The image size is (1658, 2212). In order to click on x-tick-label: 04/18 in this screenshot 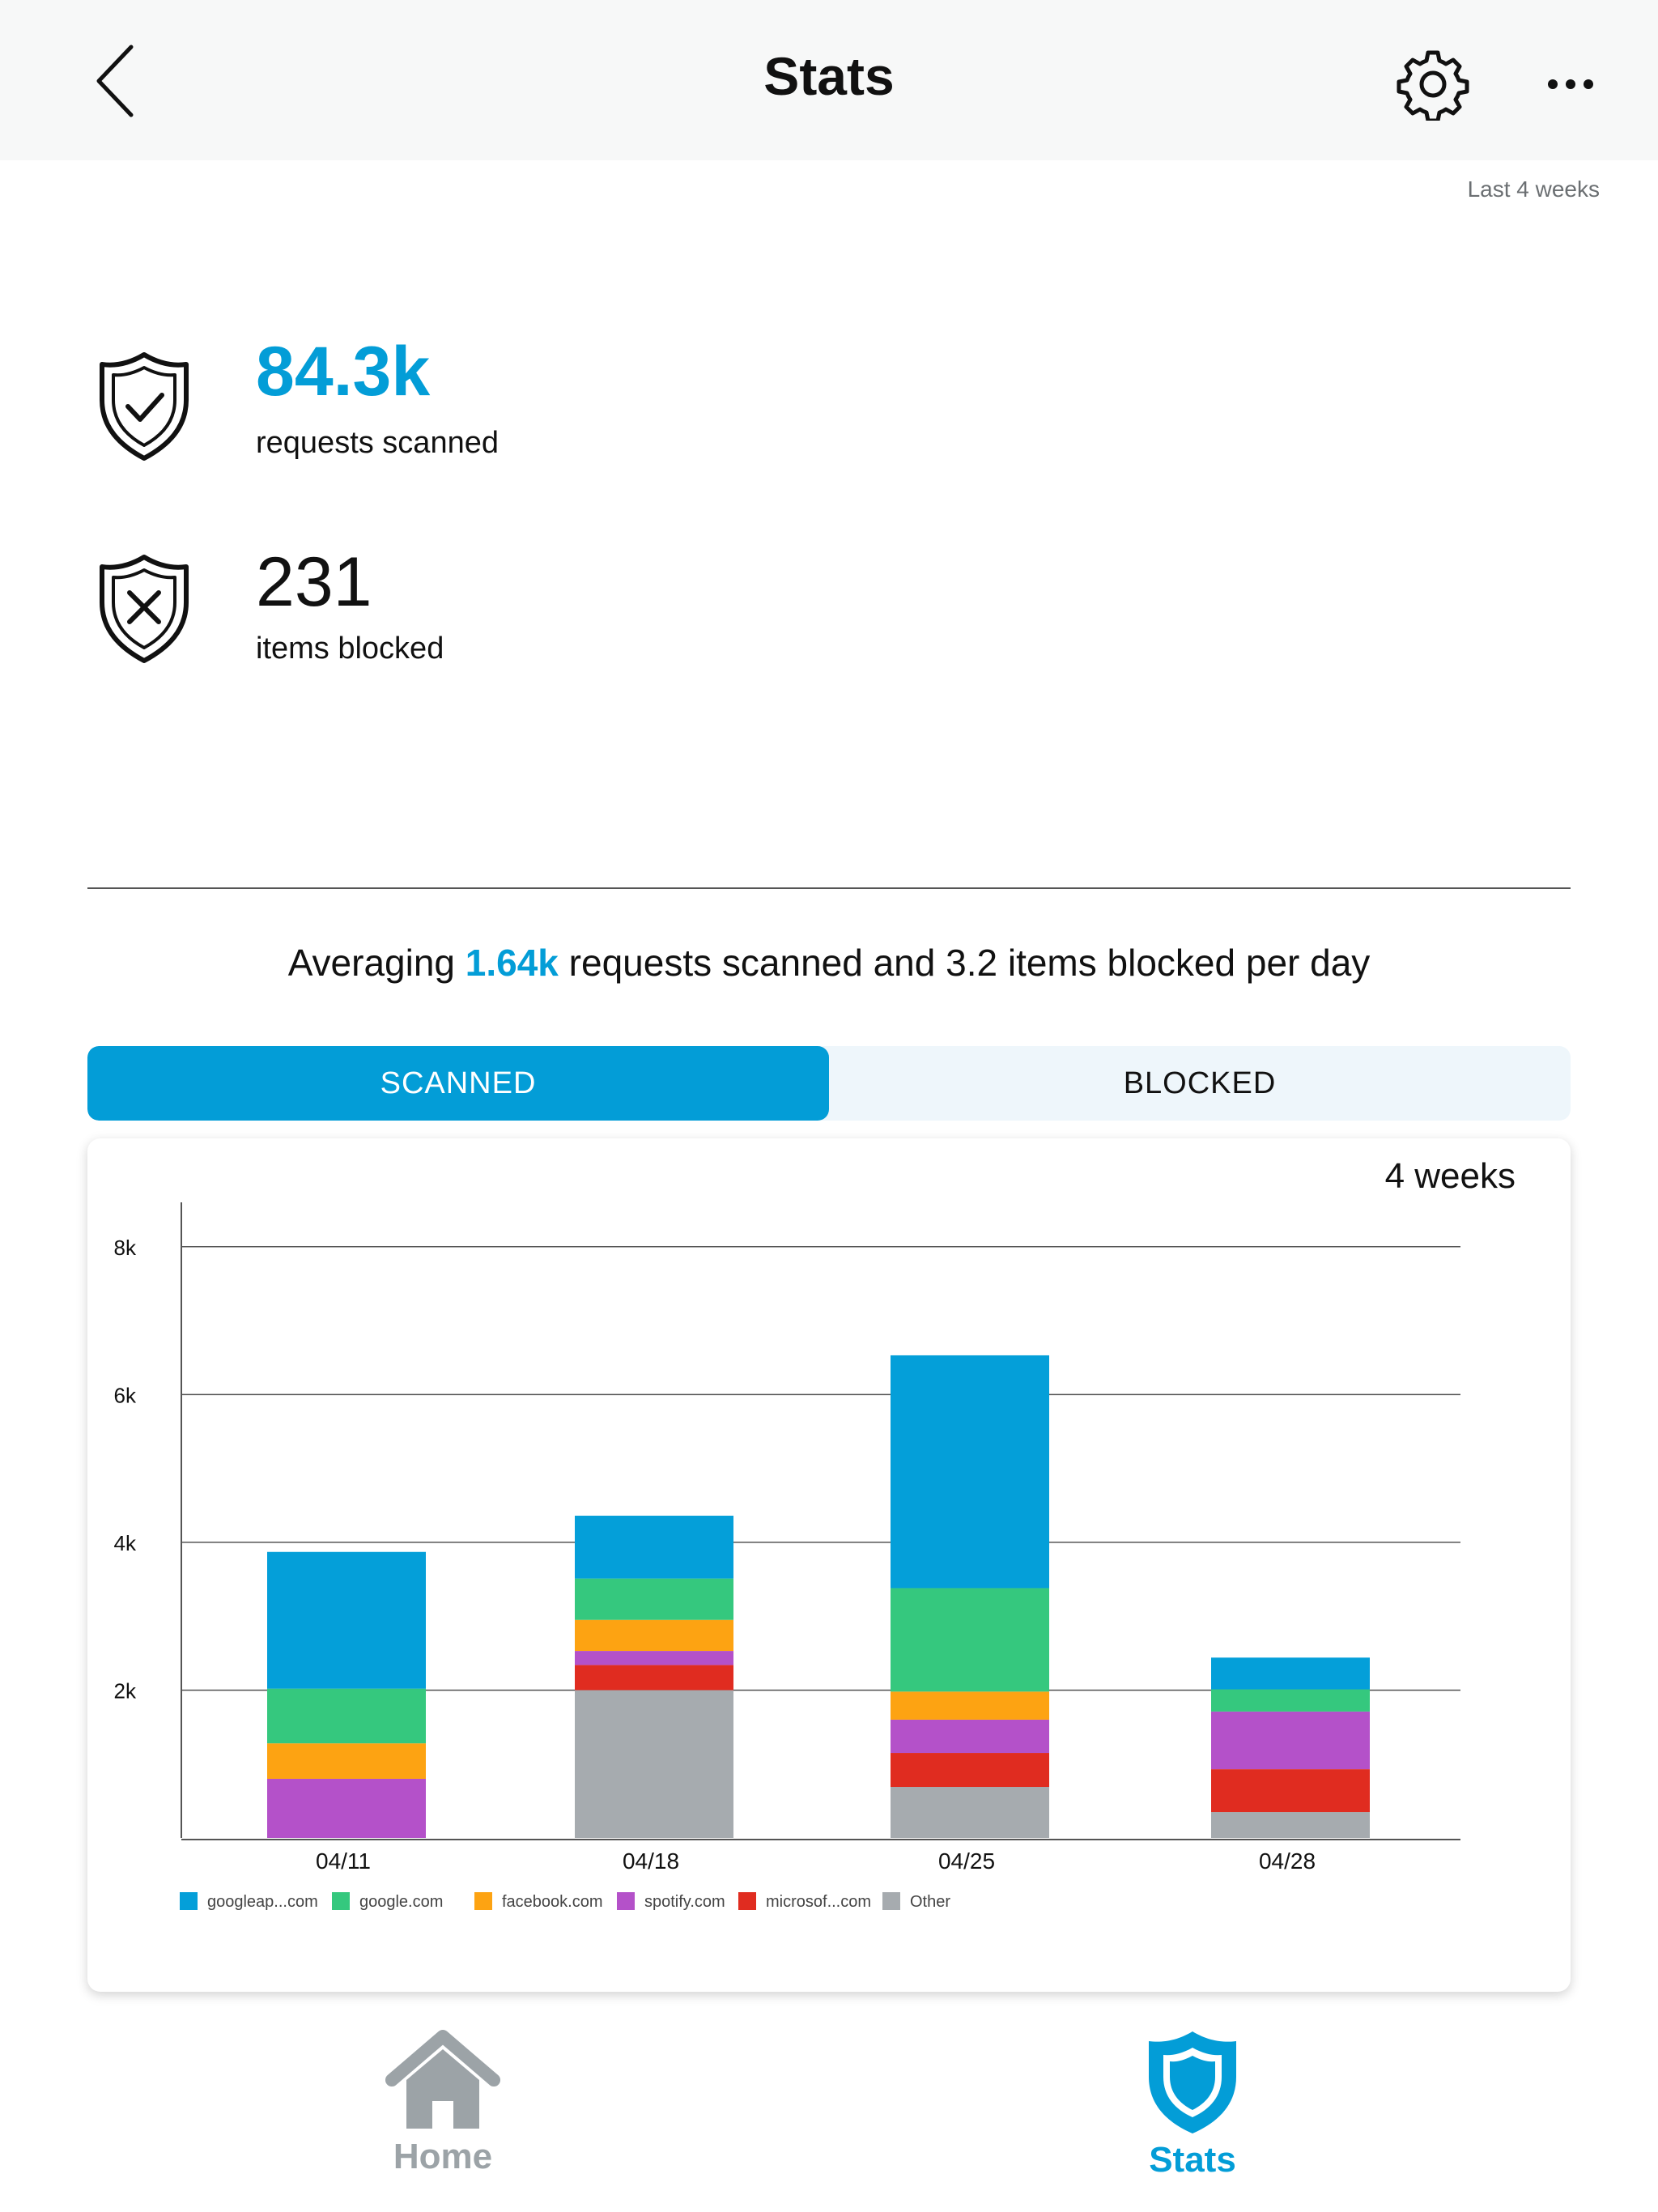, I will do `click(651, 1861)`.